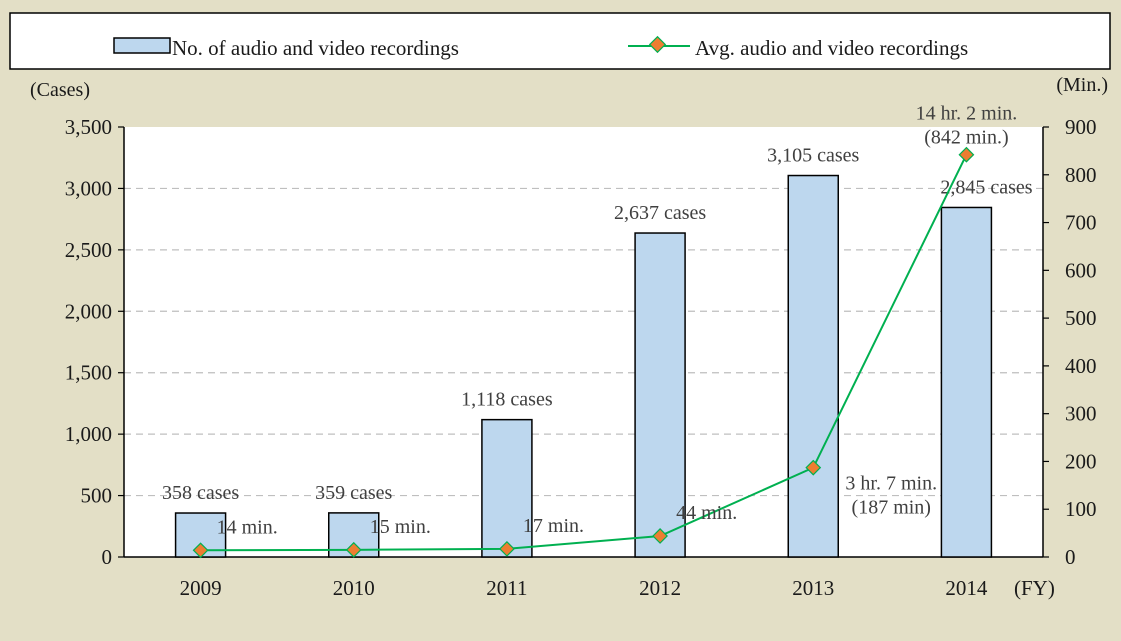 Image resolution: width=1121 pixels, height=641 pixels. What do you see at coordinates (200, 493) in the screenshot?
I see `bar-data-label: 358 cases` at bounding box center [200, 493].